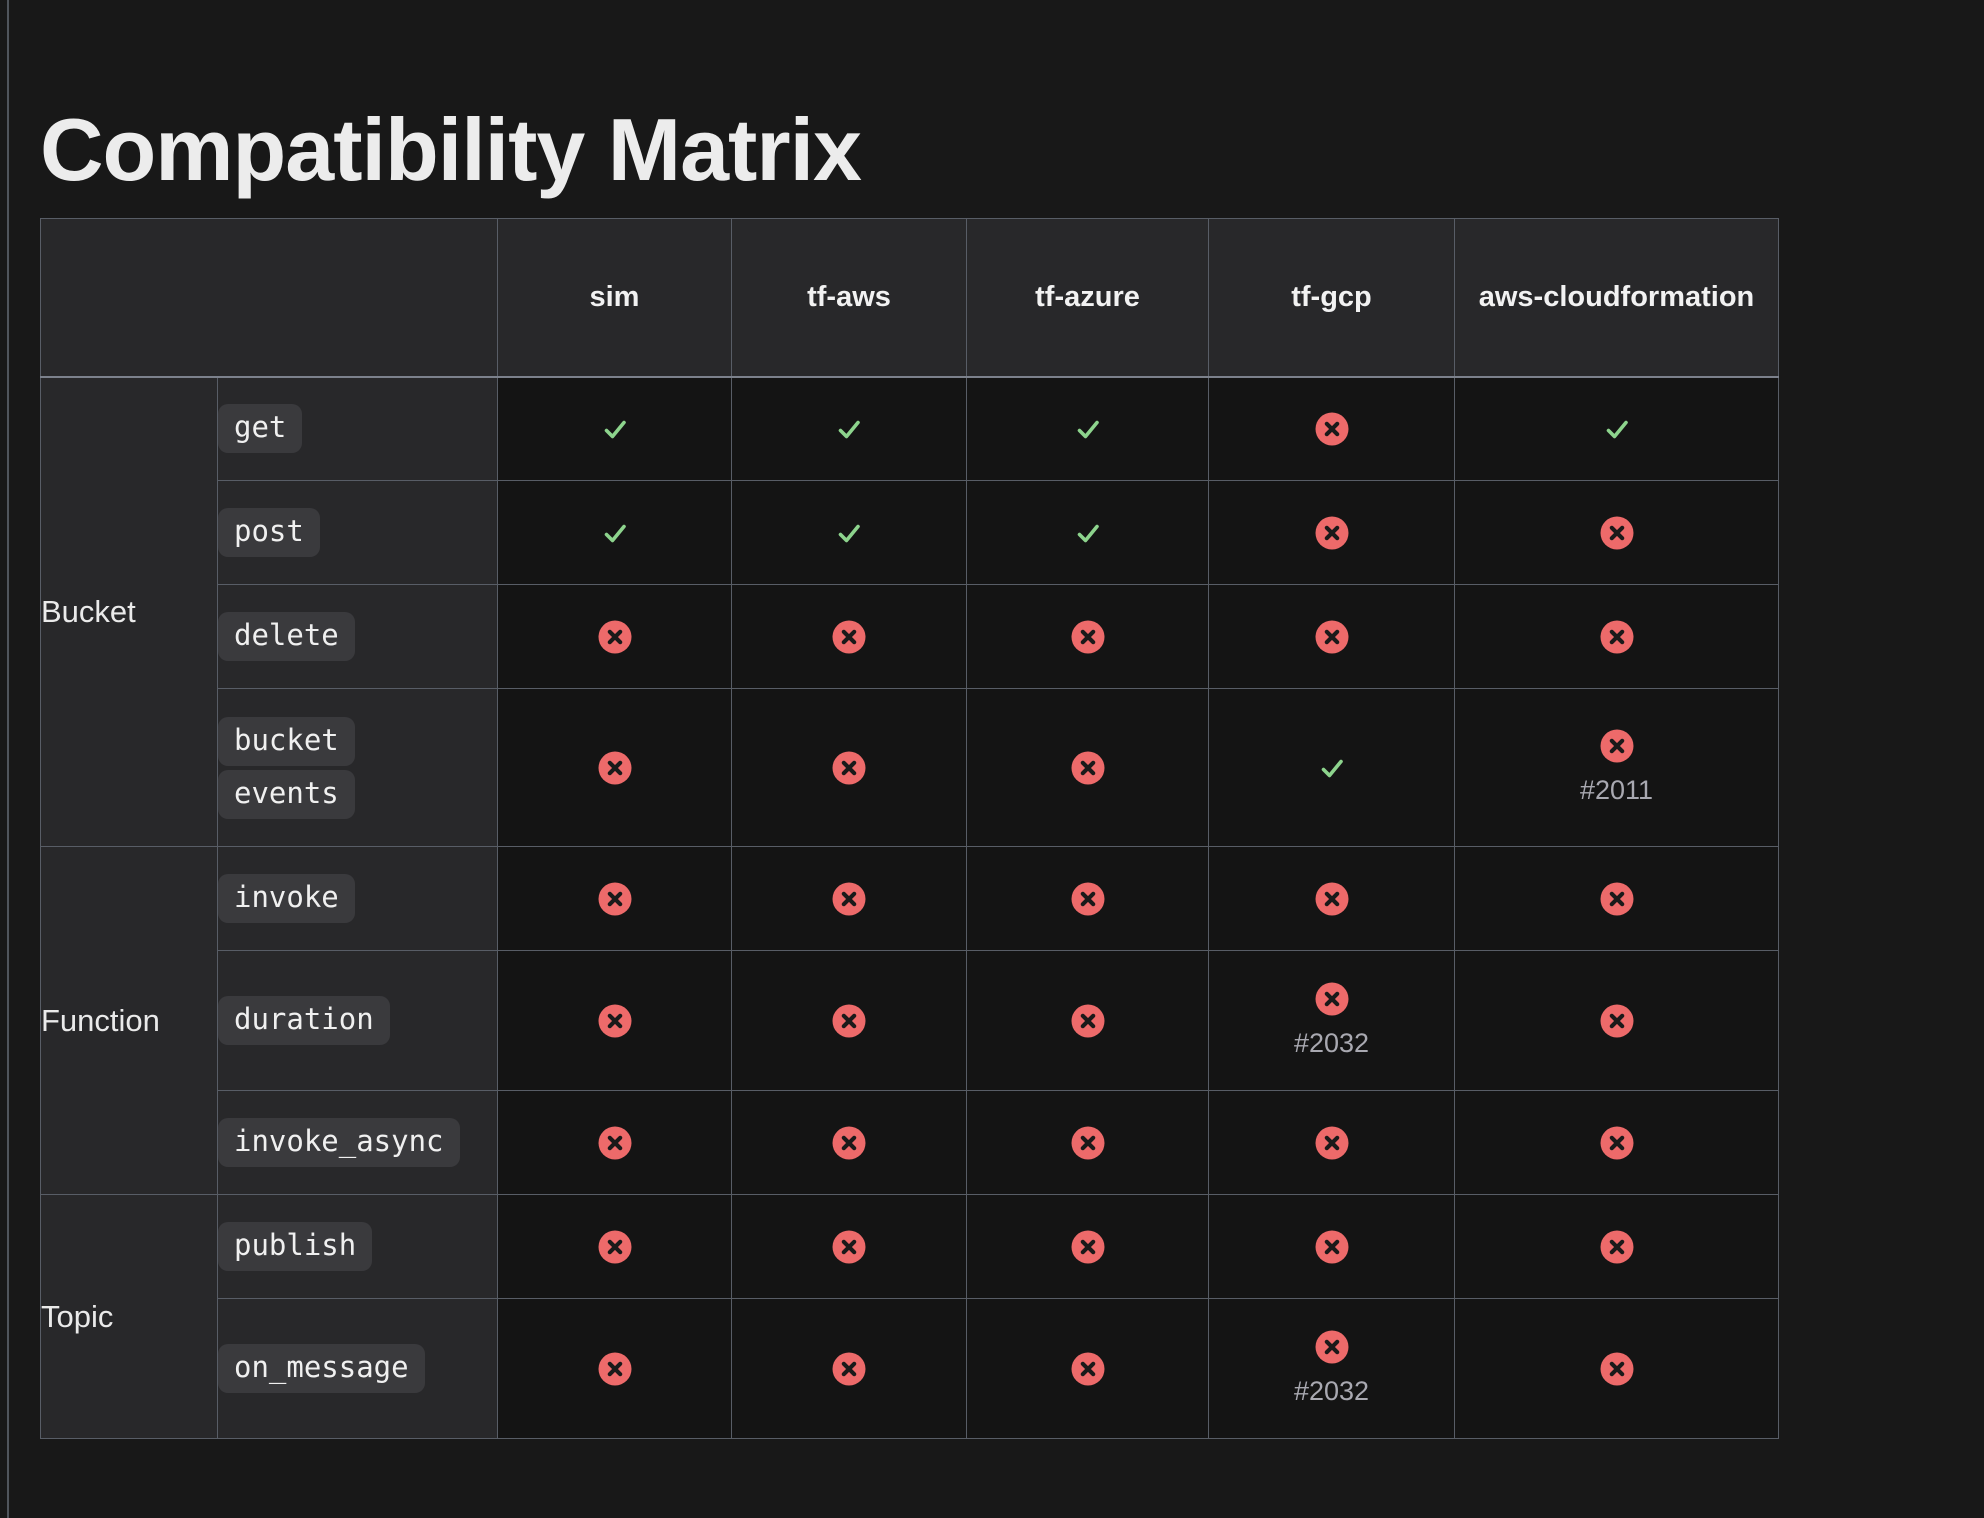  Describe the element at coordinates (357, 767) in the screenshot. I see `method-cell: bucket events` at that location.